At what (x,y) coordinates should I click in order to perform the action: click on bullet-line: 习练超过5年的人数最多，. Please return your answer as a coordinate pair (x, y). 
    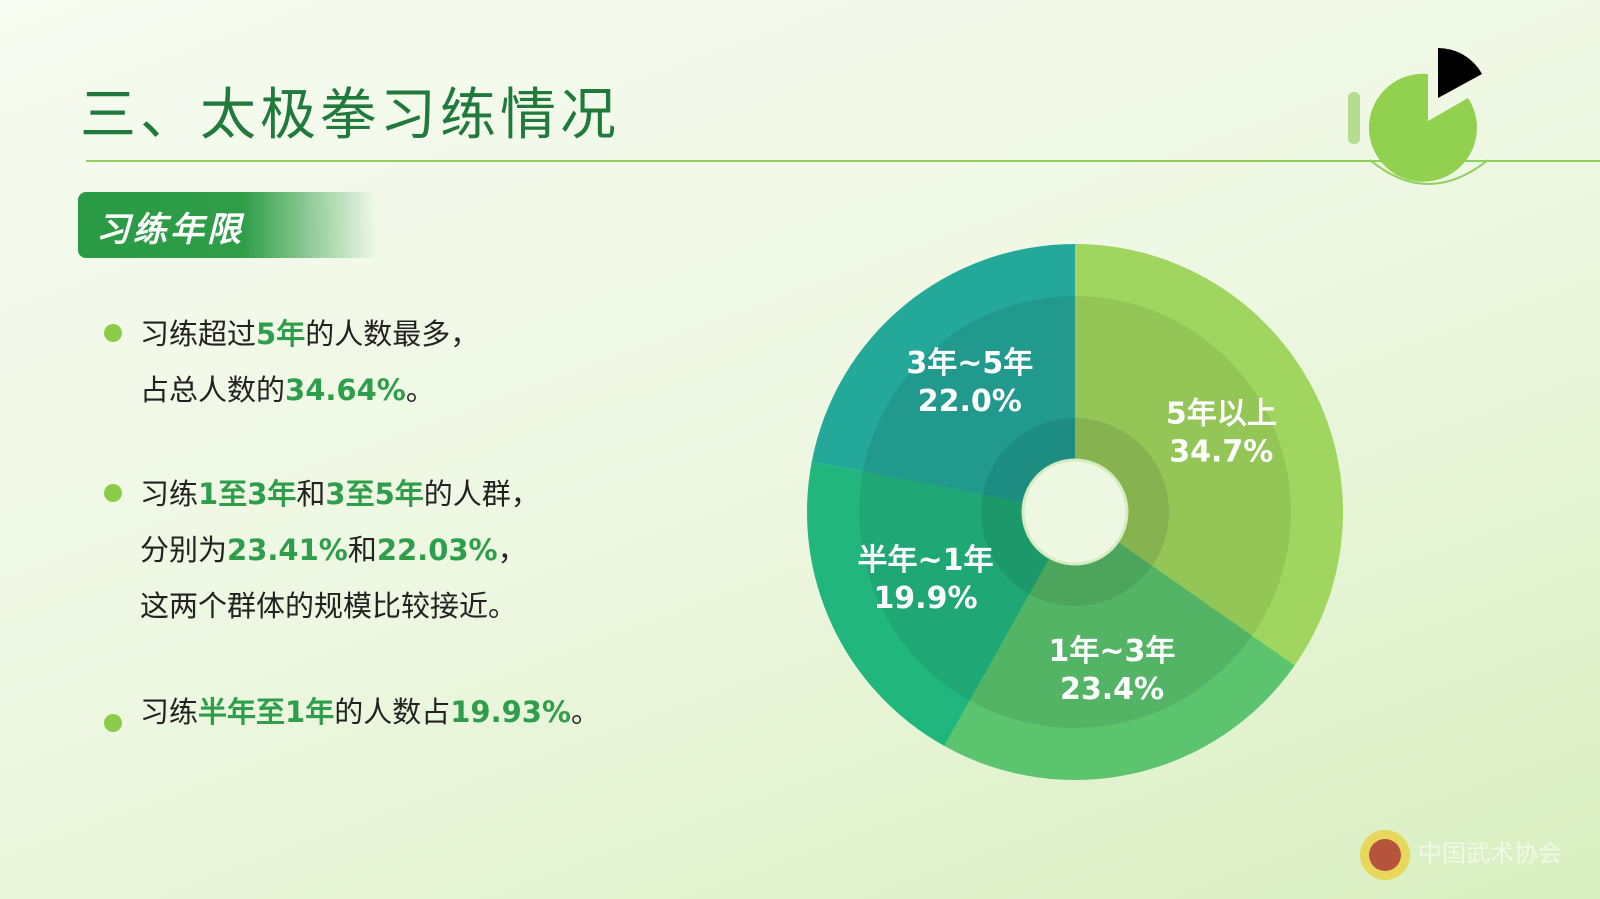
    Looking at the image, I should click on (291, 334).